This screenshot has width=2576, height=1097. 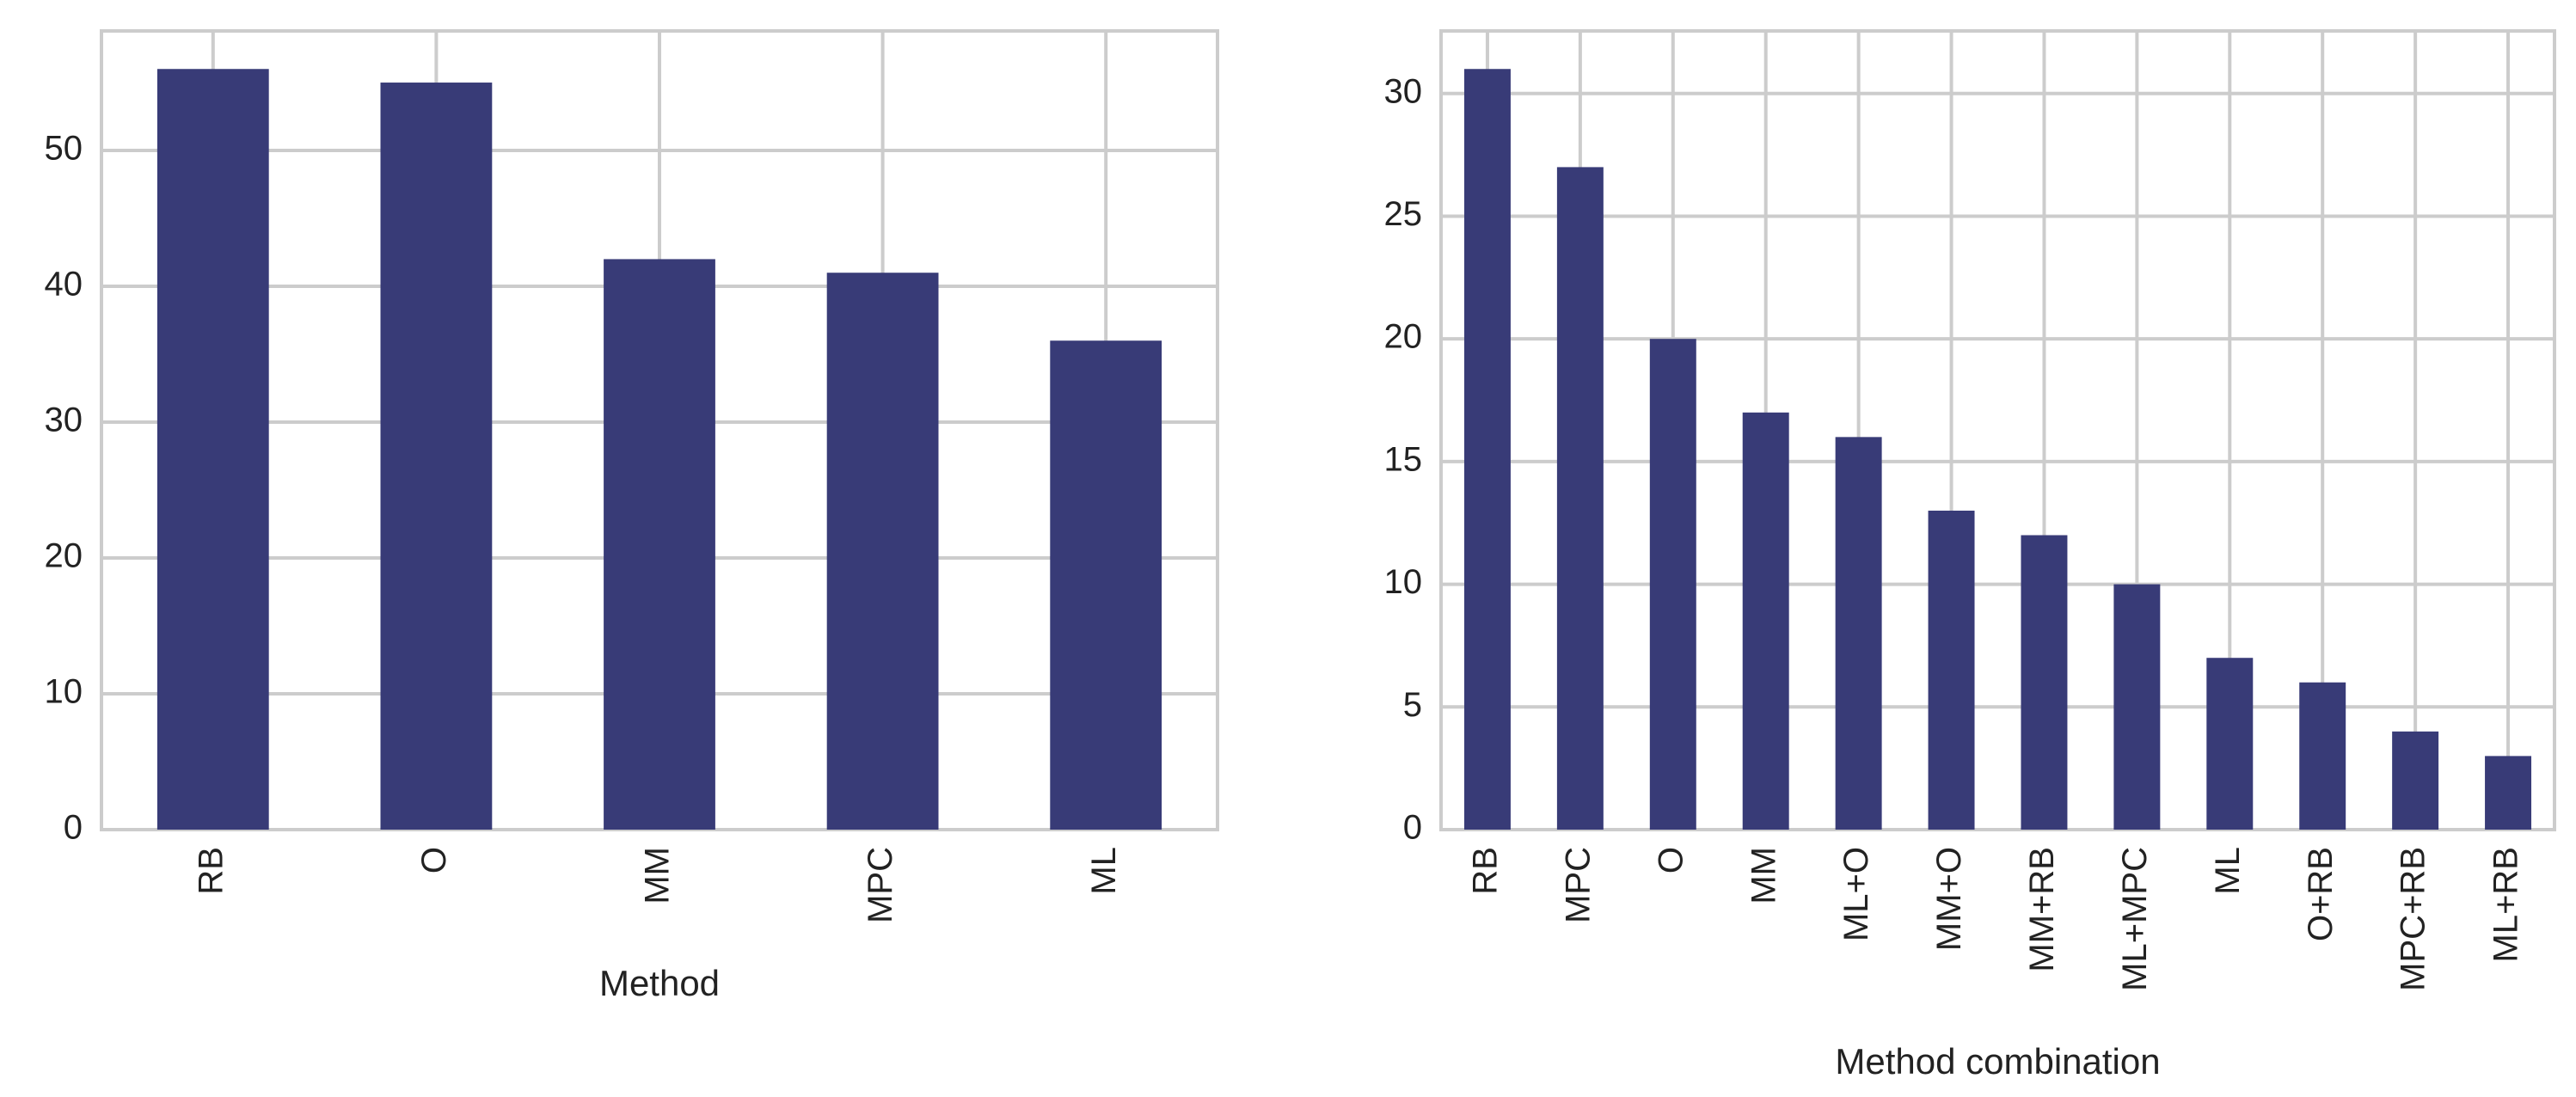 What do you see at coordinates (1403, 459) in the screenshot?
I see `y-tick-label: 15` at bounding box center [1403, 459].